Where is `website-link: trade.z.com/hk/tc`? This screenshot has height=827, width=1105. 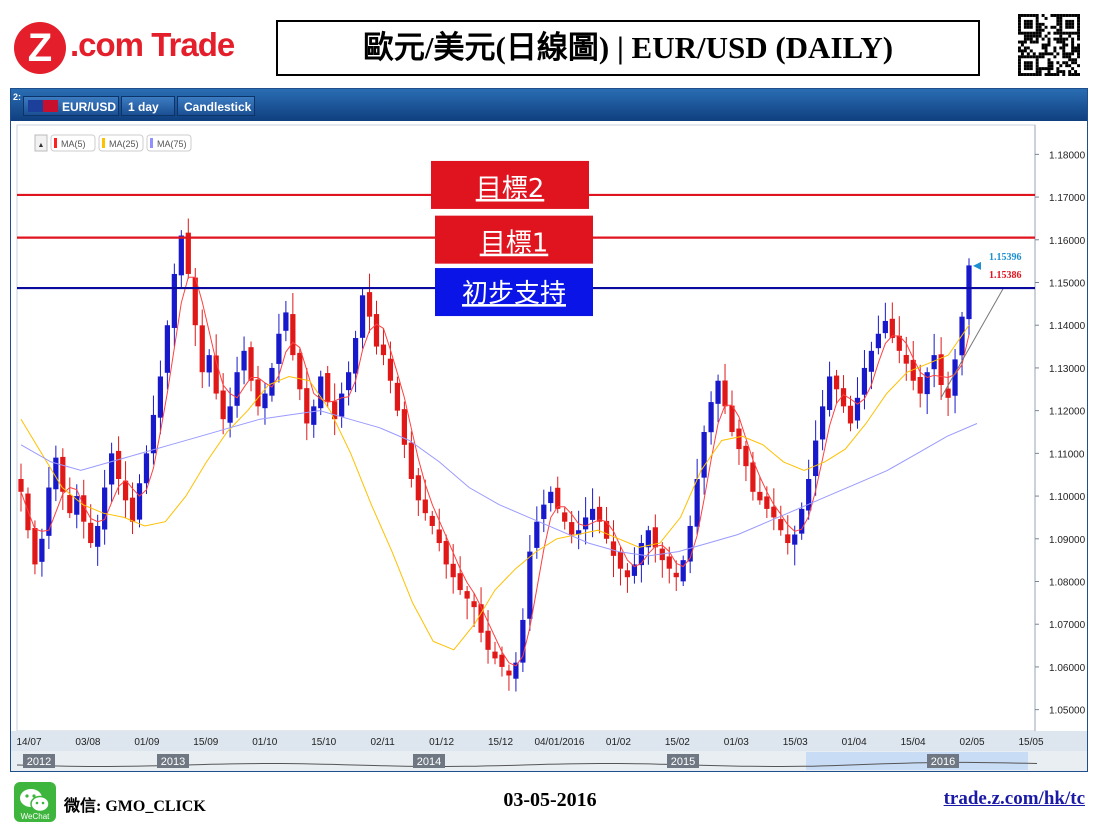
website-link: trade.z.com/hk/tc is located at coordinates (1014, 798).